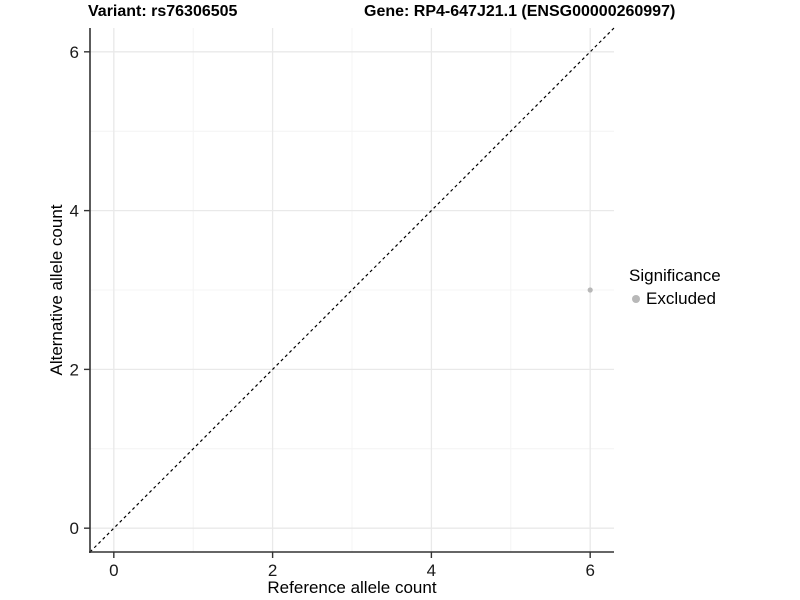 The image size is (800, 600). I want to click on legend-item-excluded: Excluded, so click(676, 299).